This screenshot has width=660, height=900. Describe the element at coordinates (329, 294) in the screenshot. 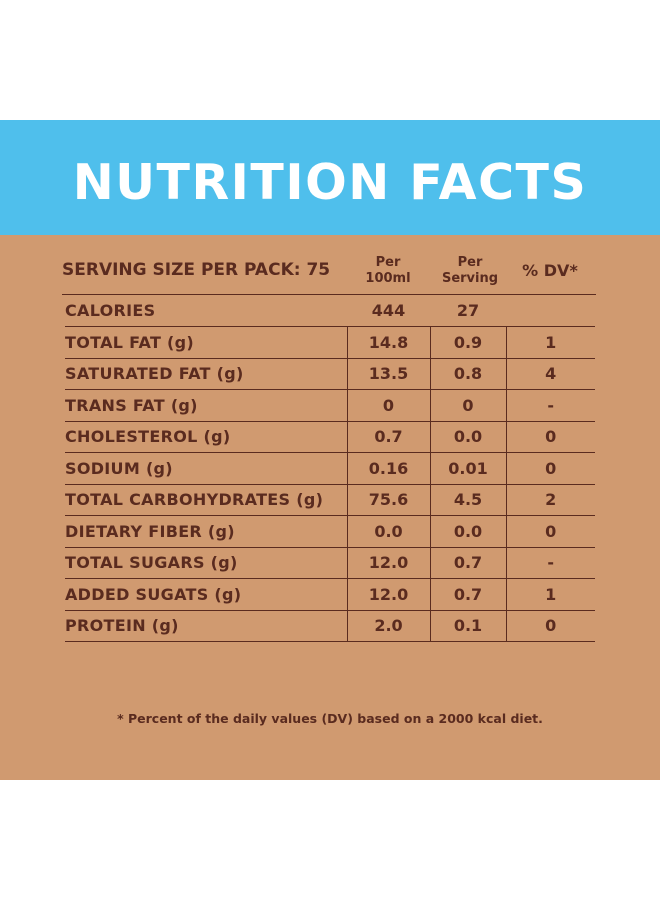

I see `header-divider` at that location.